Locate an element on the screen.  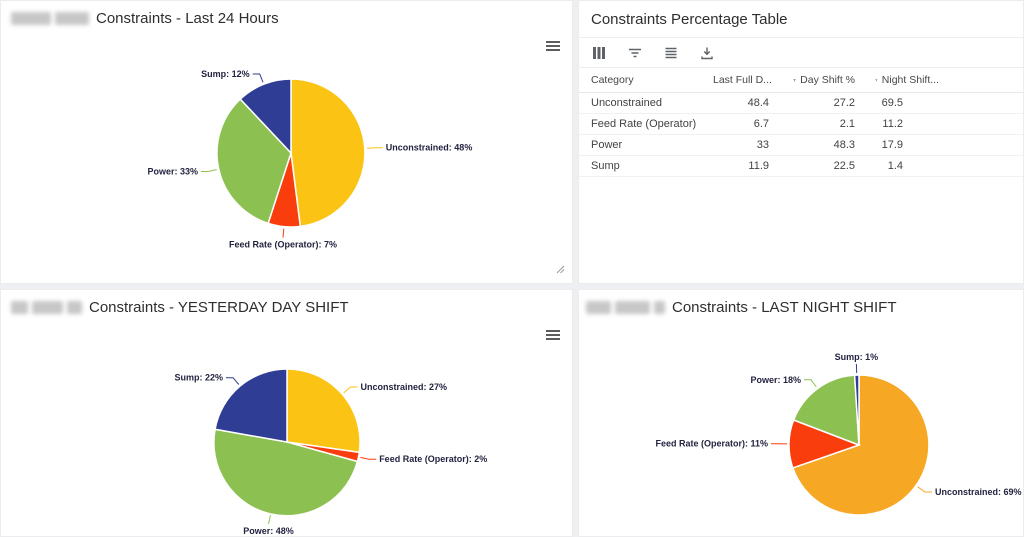
cell-category: Feed Rate (Operator) is located at coordinates (644, 124).